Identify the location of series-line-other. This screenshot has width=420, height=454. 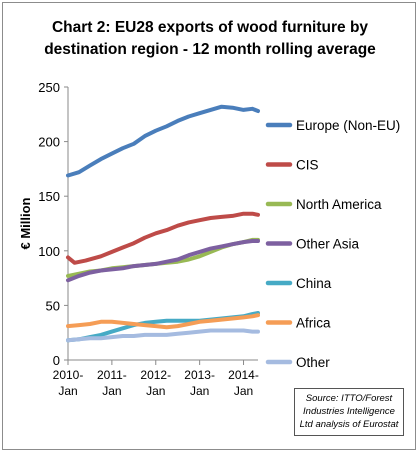
(163, 335).